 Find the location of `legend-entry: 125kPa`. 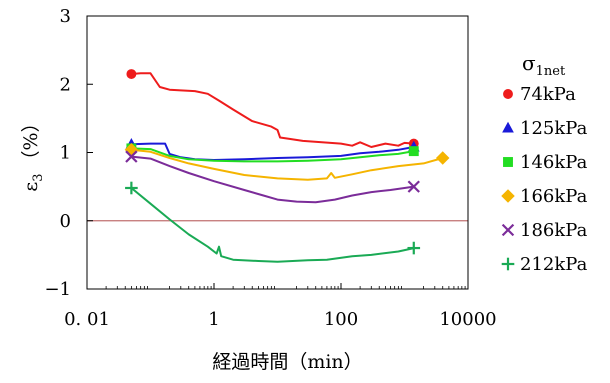

legend-entry: 125kPa is located at coordinates (545, 128).